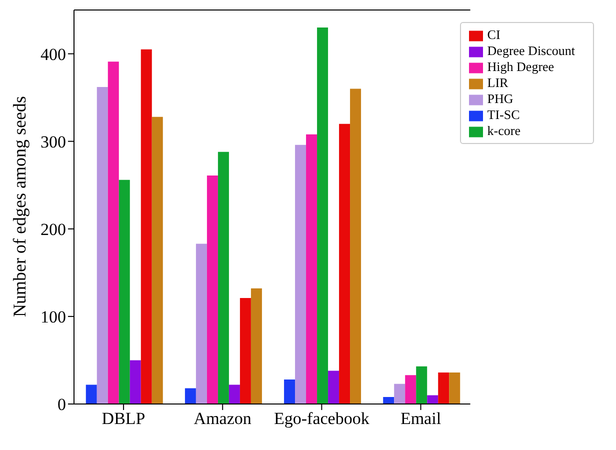 The height and width of the screenshot is (450, 616). What do you see at coordinates (497, 82) in the screenshot?
I see `legend-label: LIR` at bounding box center [497, 82].